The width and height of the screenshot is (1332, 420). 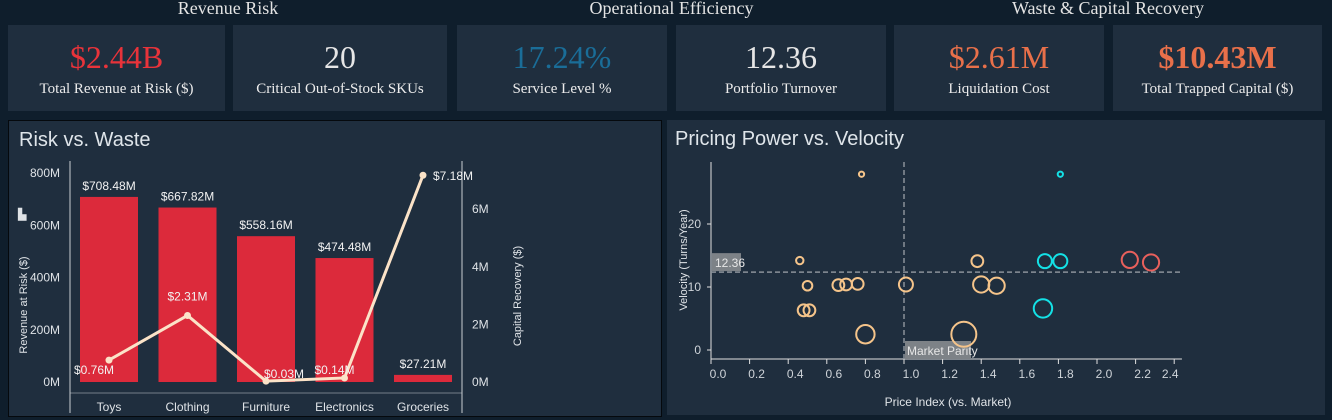 I want to click on group-title-waste-capital: Waste & Capital Recovery, so click(x=1108, y=9).